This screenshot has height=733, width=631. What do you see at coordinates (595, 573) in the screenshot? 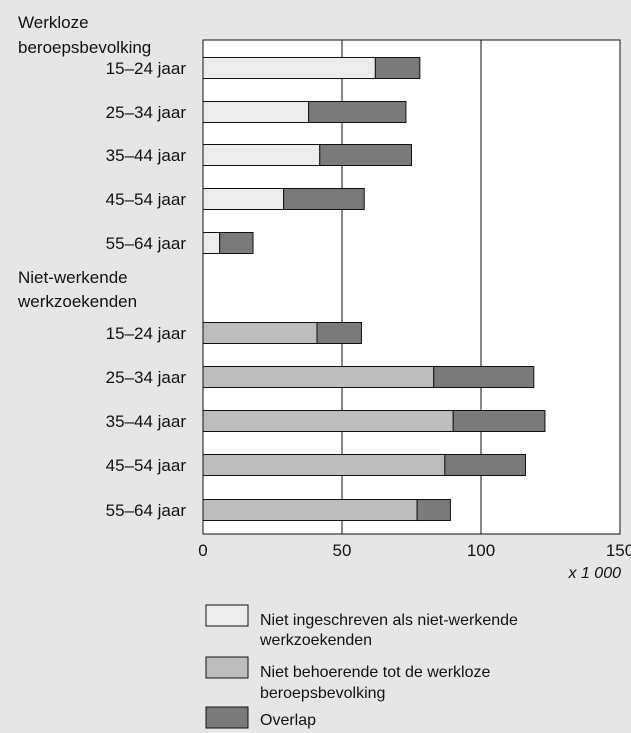
I see `x-unit-label: x 1 000` at bounding box center [595, 573].